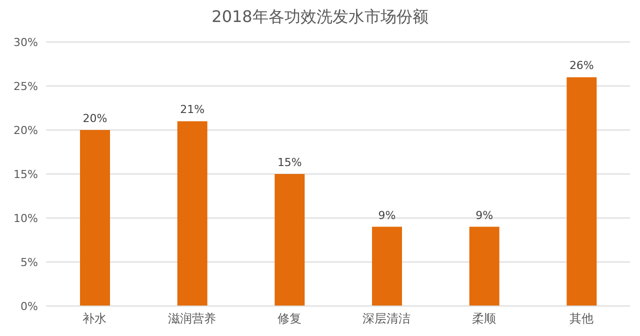  I want to click on y-tick-label: 0%, so click(29, 306).